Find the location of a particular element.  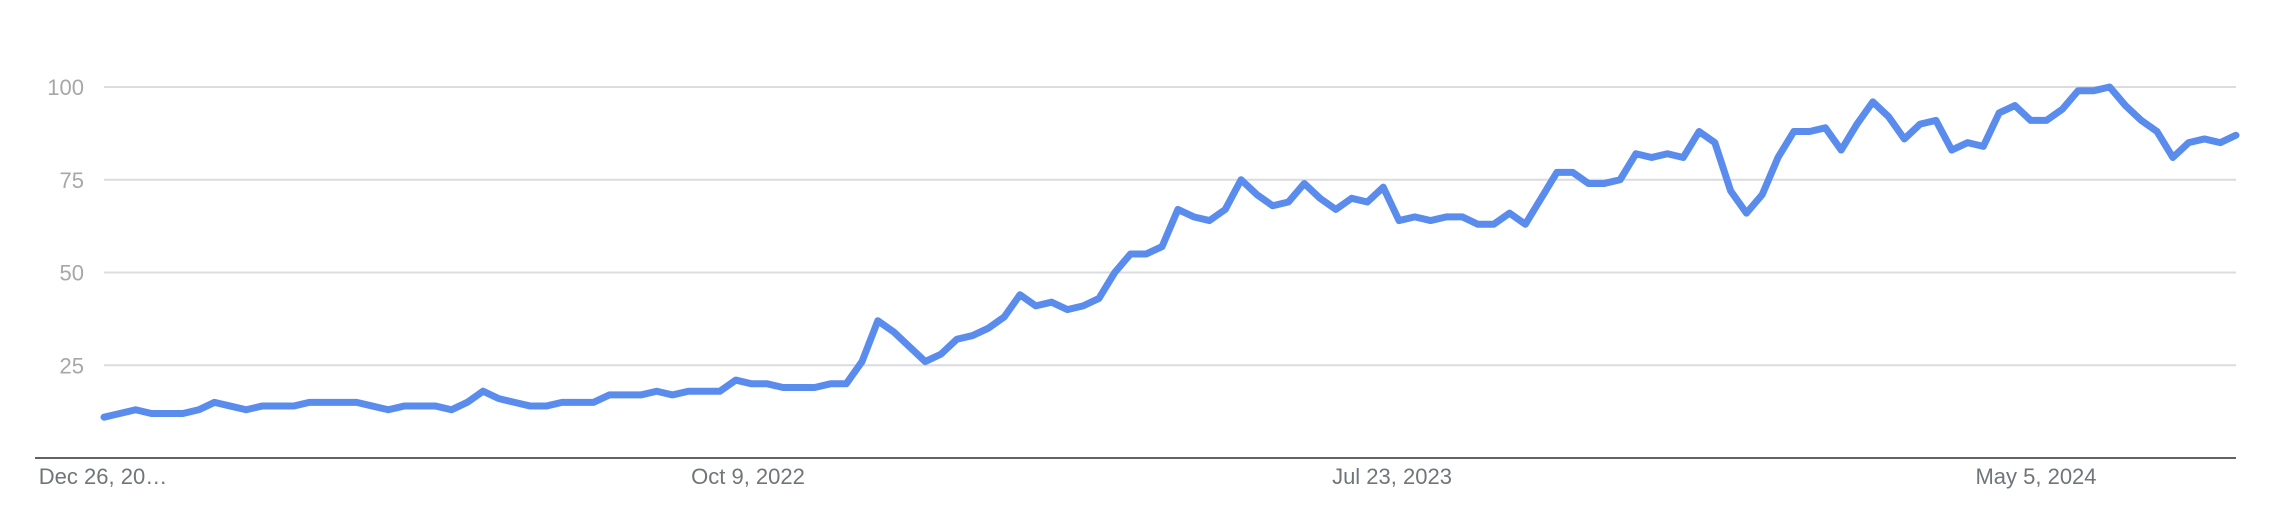

x-tick-label-2: Oct 9, 2022 is located at coordinates (748, 476).